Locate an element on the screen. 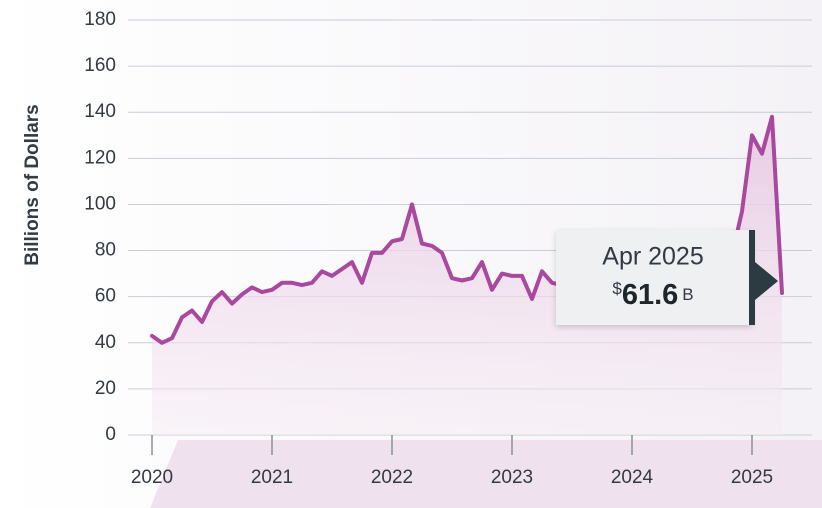 Image resolution: width=822 pixels, height=508 pixels. x-tick-label: 2025 is located at coordinates (752, 477).